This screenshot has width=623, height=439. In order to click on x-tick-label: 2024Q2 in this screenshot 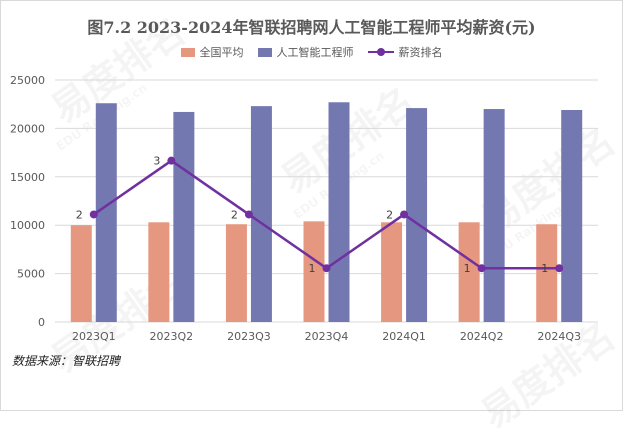, I will do `click(482, 336)`.